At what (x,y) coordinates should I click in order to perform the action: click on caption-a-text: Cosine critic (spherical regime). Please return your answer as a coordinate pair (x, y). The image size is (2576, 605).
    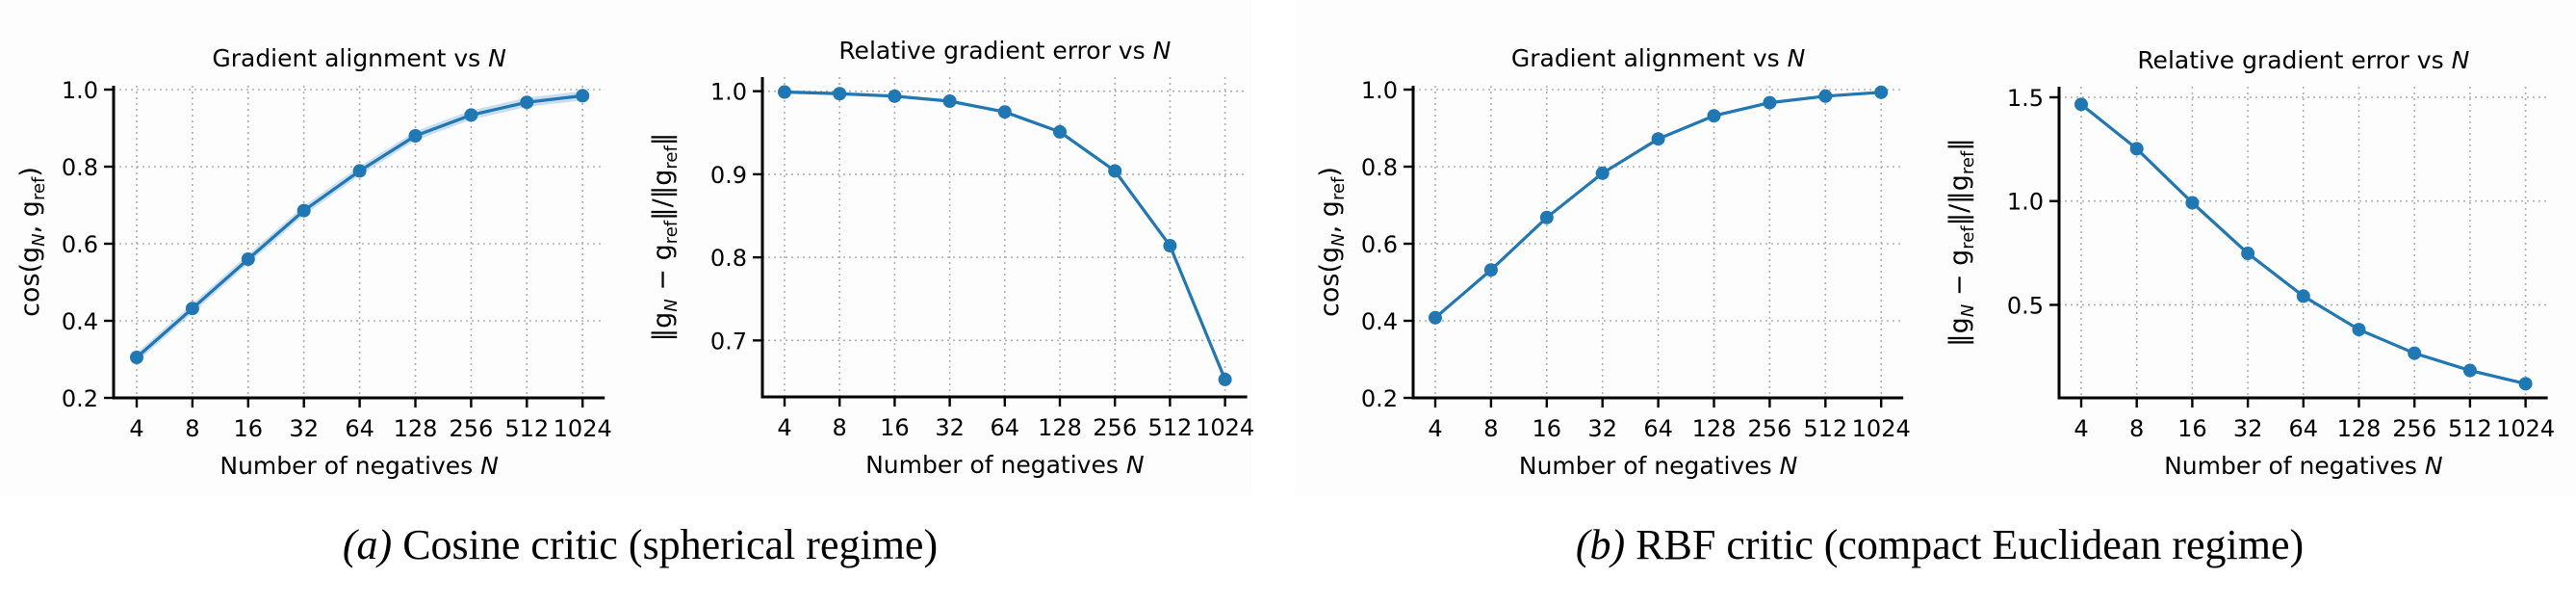
    Looking at the image, I should click on (671, 544).